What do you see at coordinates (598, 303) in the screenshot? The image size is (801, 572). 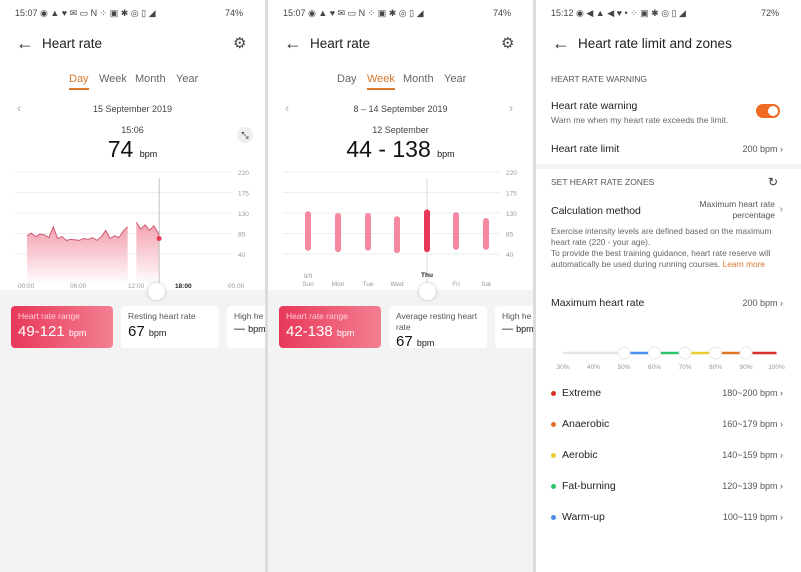 I see `maximum-heart-rate-label: Maximum heart rate` at bounding box center [598, 303].